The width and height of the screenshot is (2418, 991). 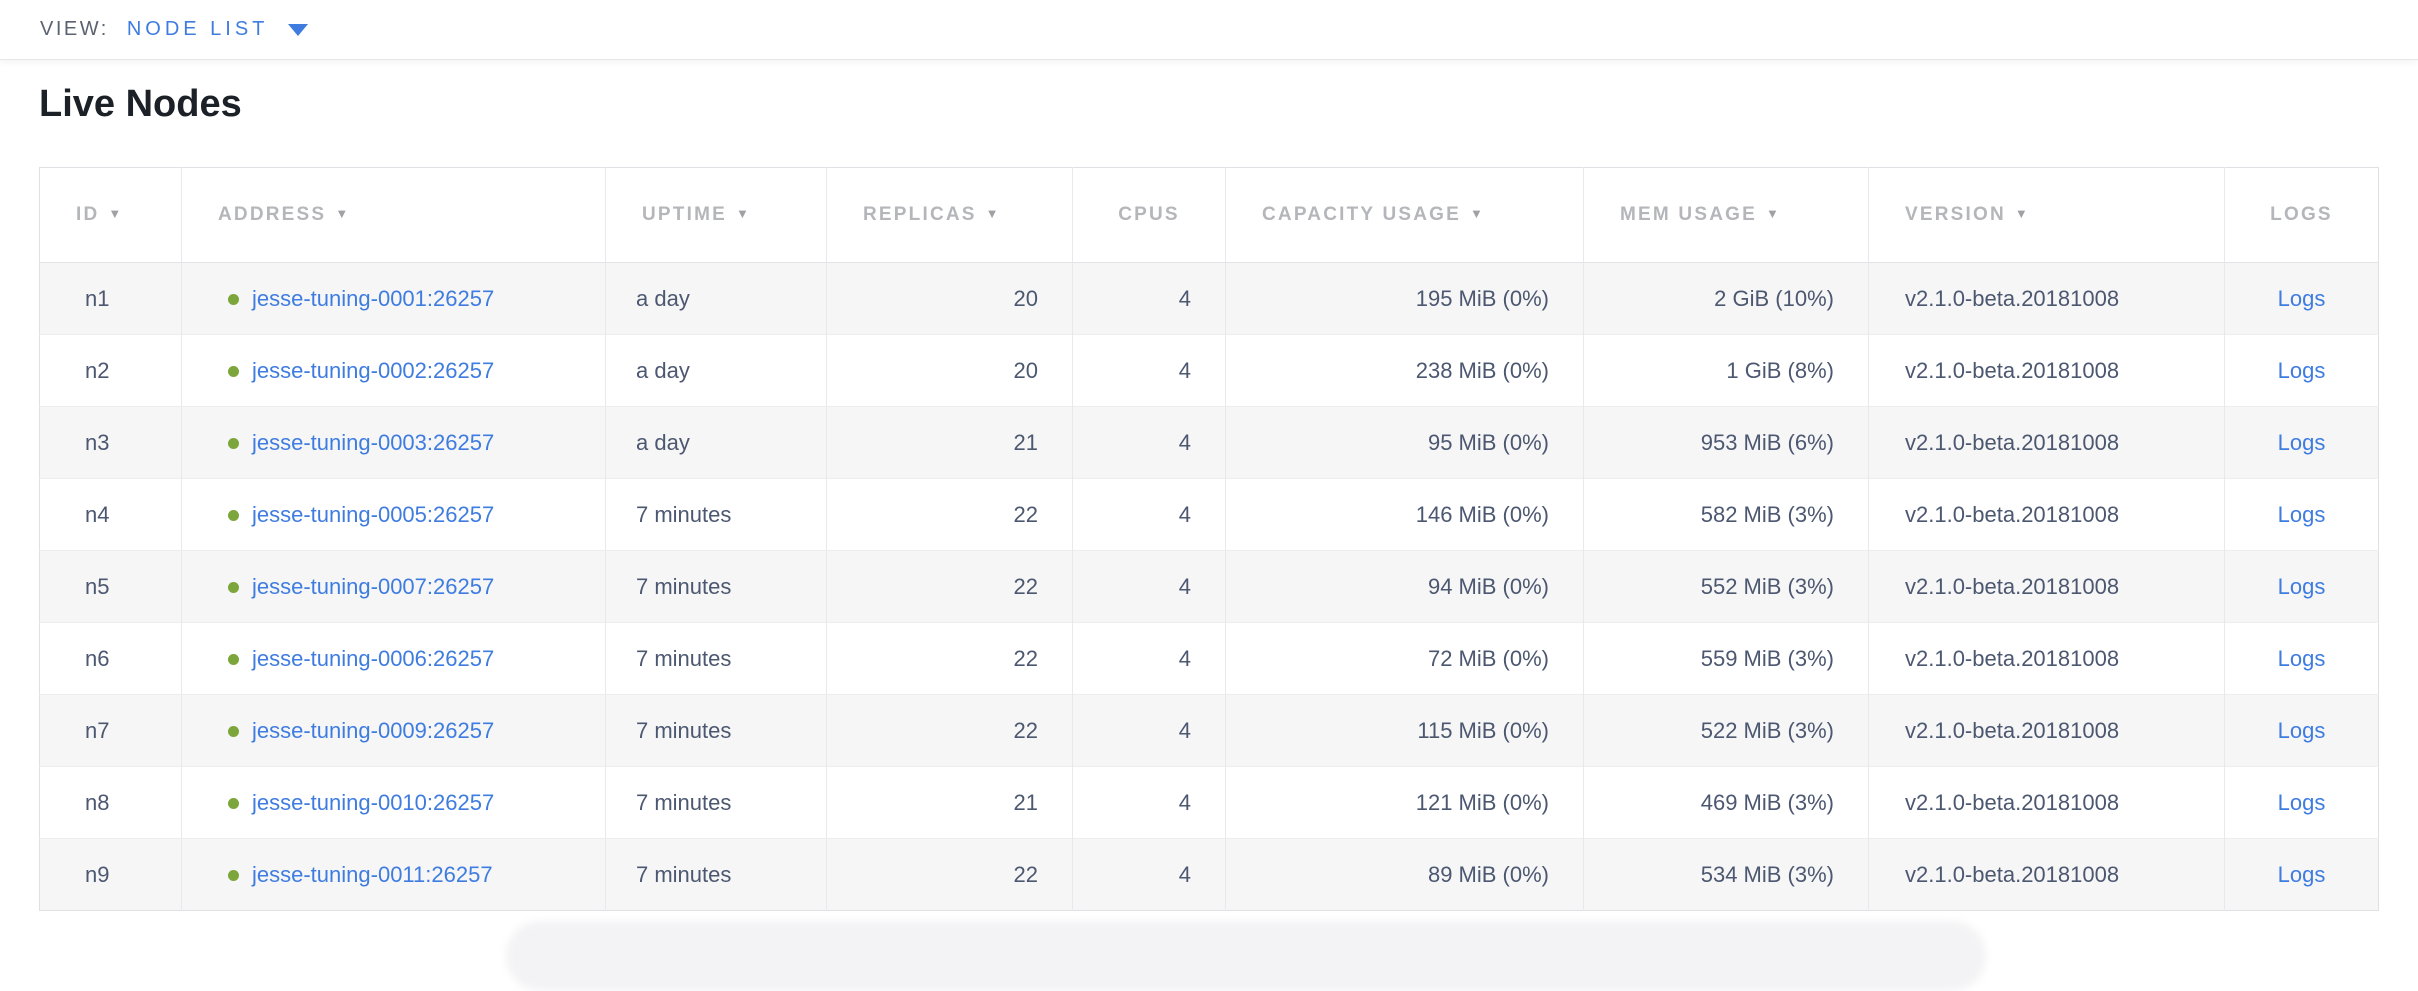 I want to click on view-dropdown: NODE LIST, so click(x=218, y=29).